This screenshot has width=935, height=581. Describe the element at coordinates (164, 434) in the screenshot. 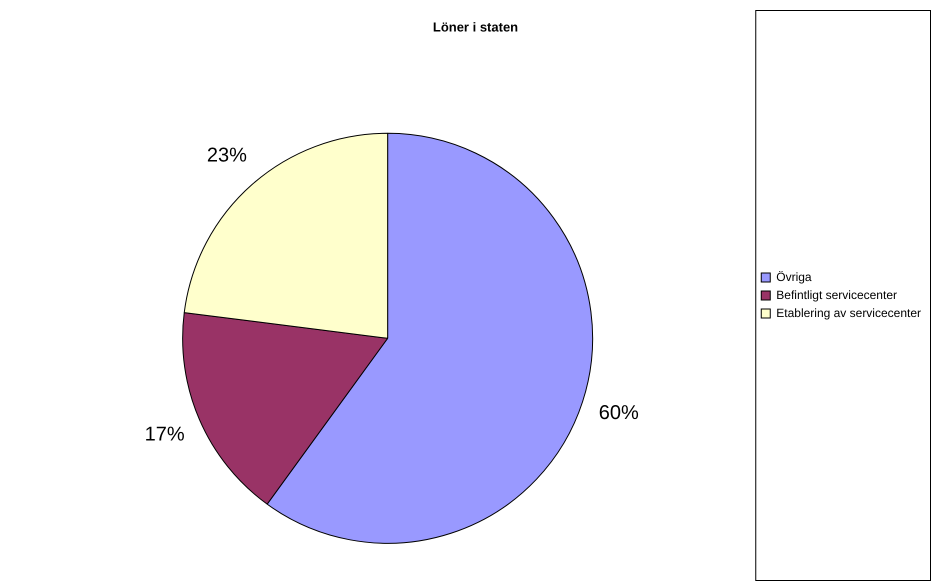

I see `data-label: 17%` at that location.